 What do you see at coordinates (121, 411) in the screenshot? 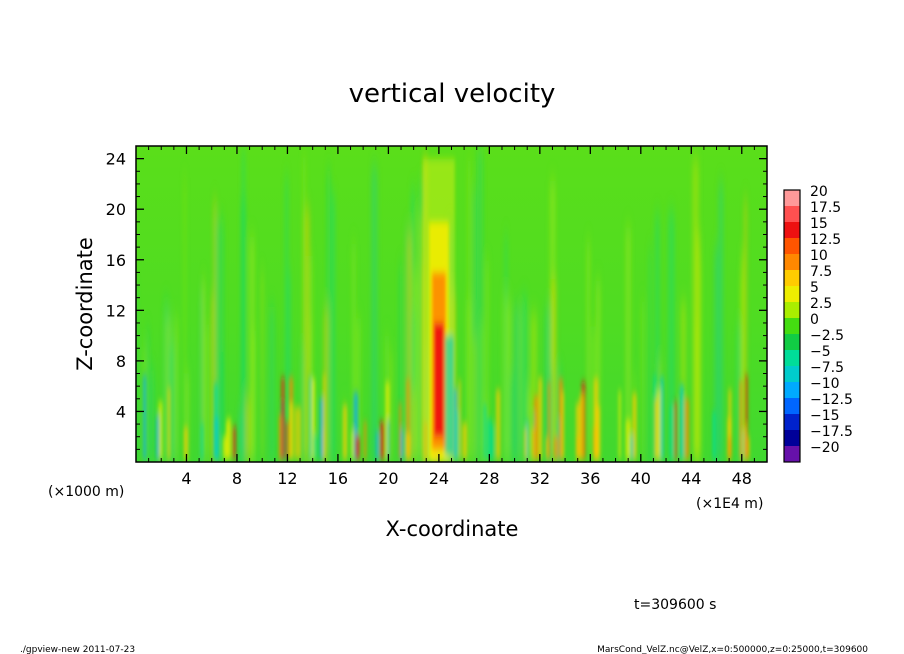
I see `y-tick-label: 4` at bounding box center [121, 411].